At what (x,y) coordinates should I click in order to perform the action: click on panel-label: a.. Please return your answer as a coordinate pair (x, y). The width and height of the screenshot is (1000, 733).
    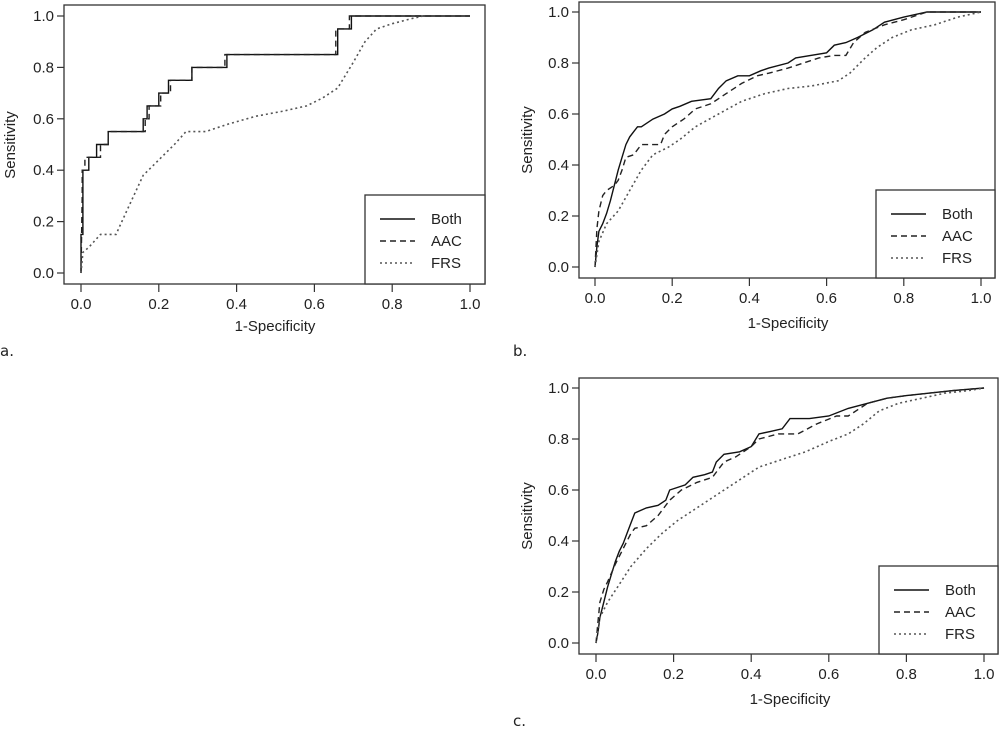
    Looking at the image, I should click on (7, 351).